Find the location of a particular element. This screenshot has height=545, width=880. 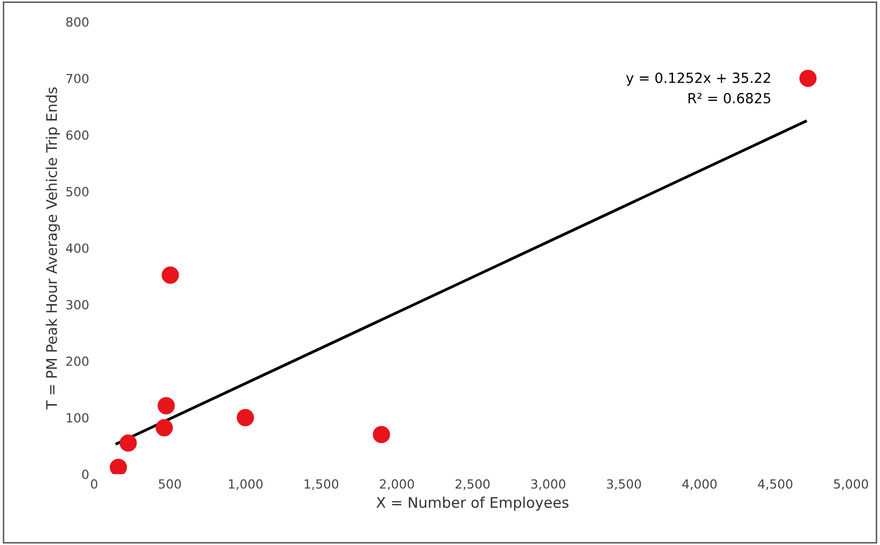

x-tick-label: 2,000 is located at coordinates (397, 484).